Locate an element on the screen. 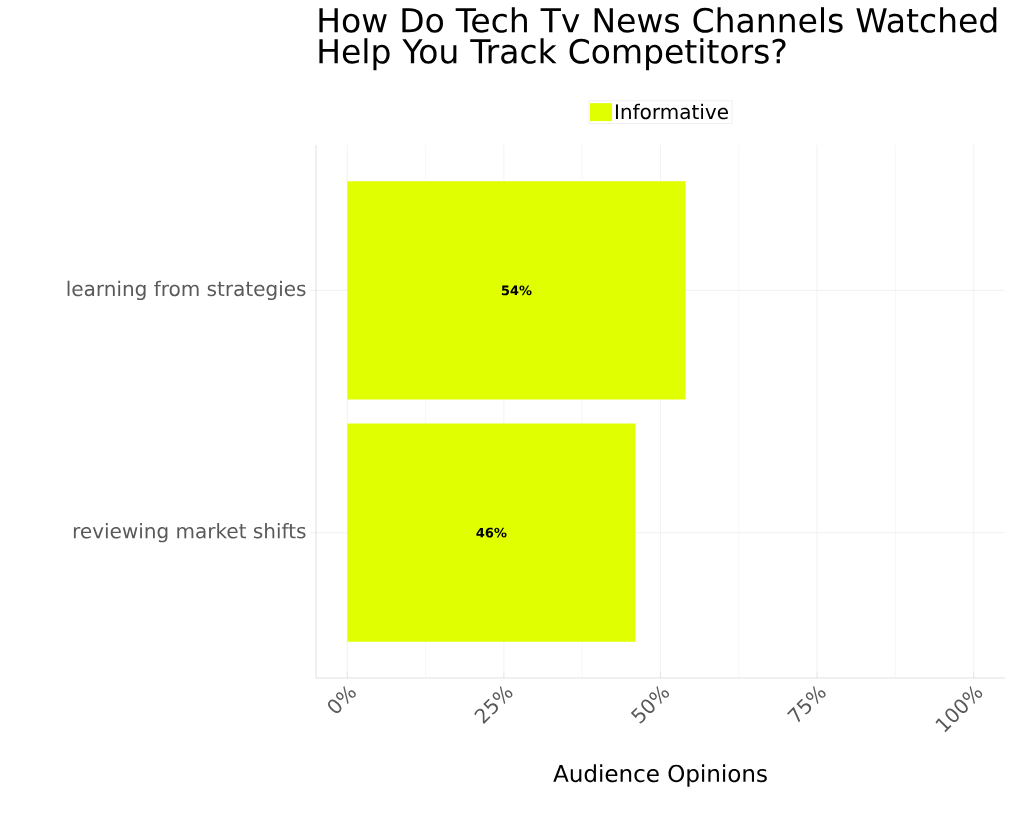 The height and width of the screenshot is (813, 1024). y-tick-label: learning from strategies is located at coordinates (186, 290).